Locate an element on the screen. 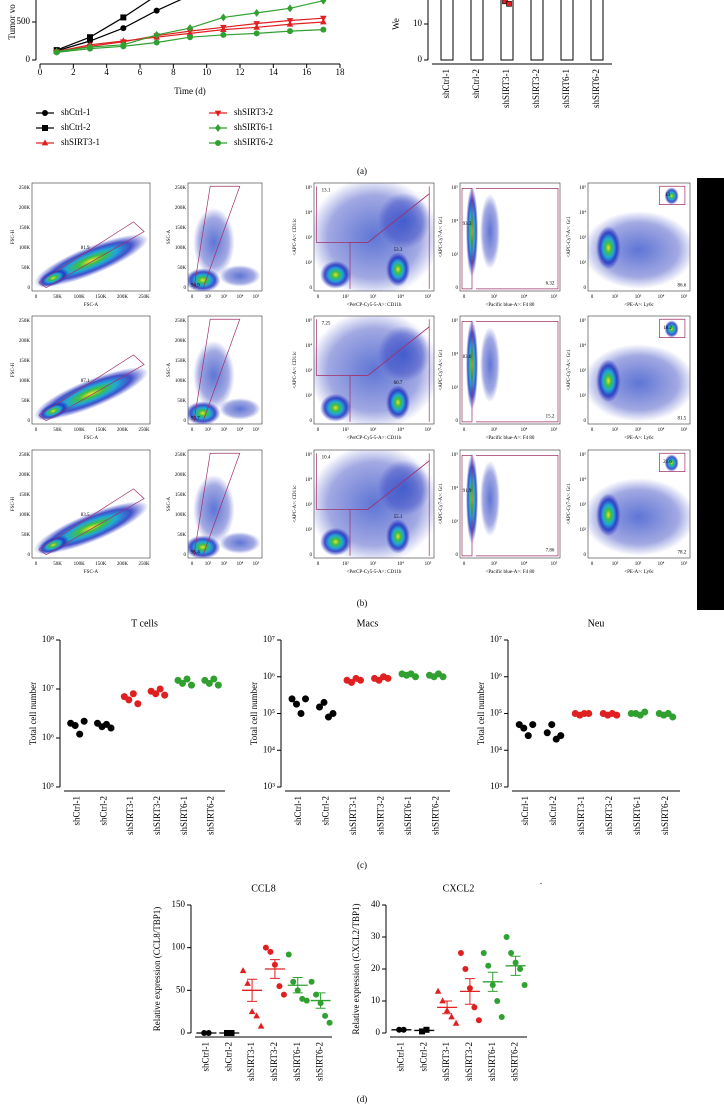 The width and height of the screenshot is (724, 1110). x-tick-label: 16 is located at coordinates (307, 72).